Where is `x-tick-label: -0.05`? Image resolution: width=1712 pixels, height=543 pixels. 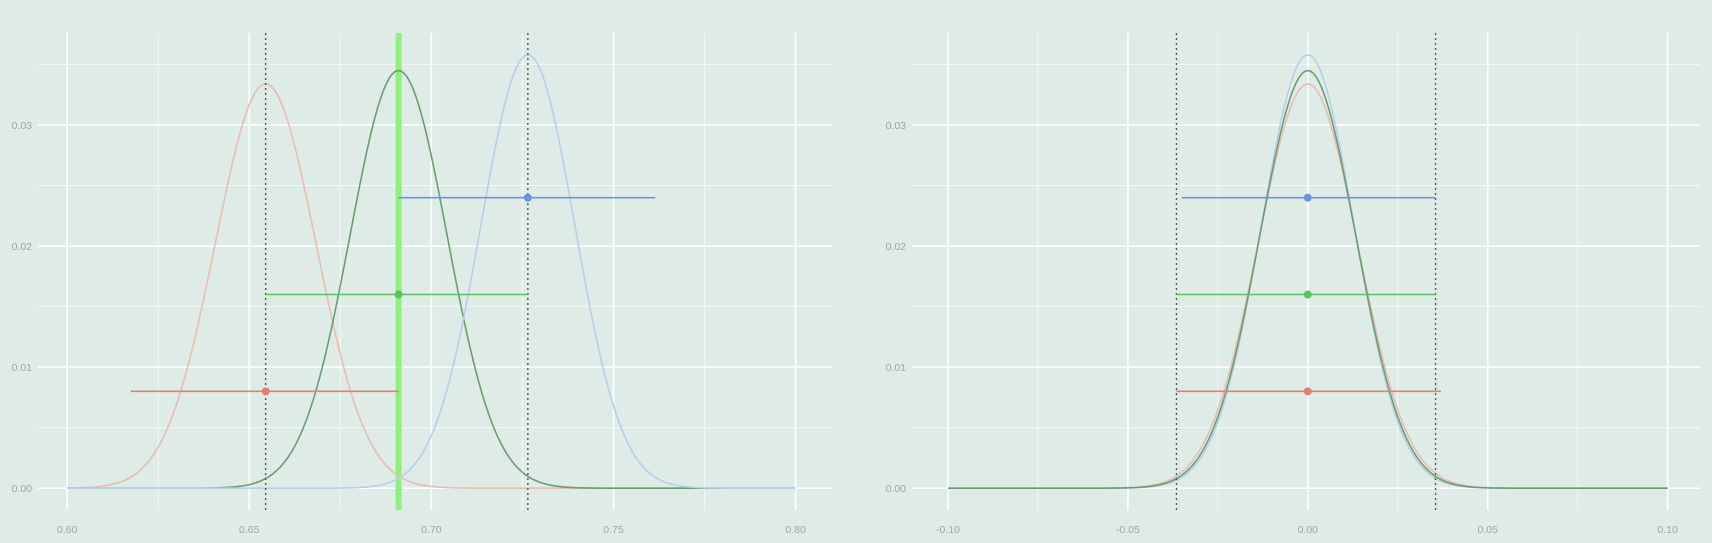
x-tick-label: -0.05 is located at coordinates (1128, 530).